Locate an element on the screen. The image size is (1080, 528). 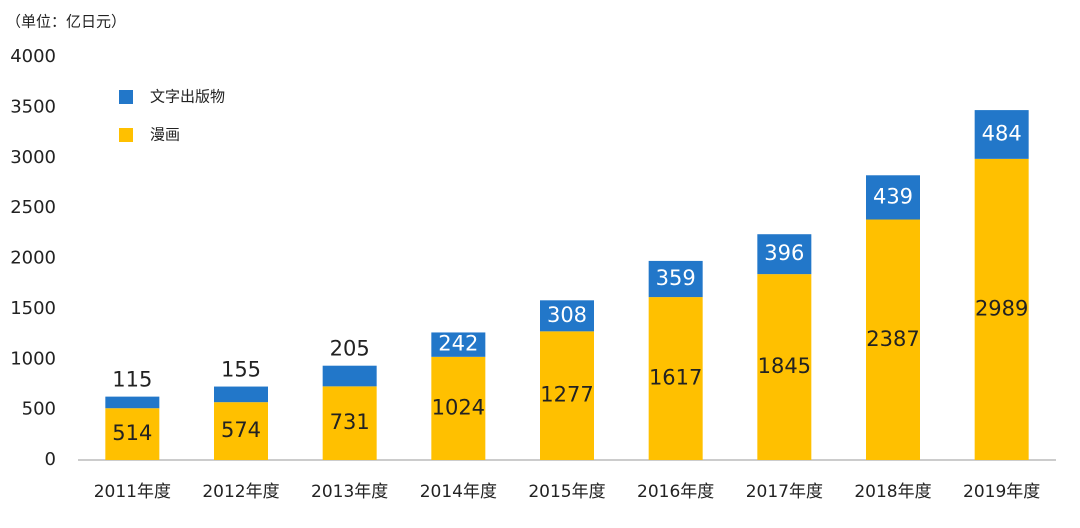
data-label: 359 is located at coordinates (676, 278).